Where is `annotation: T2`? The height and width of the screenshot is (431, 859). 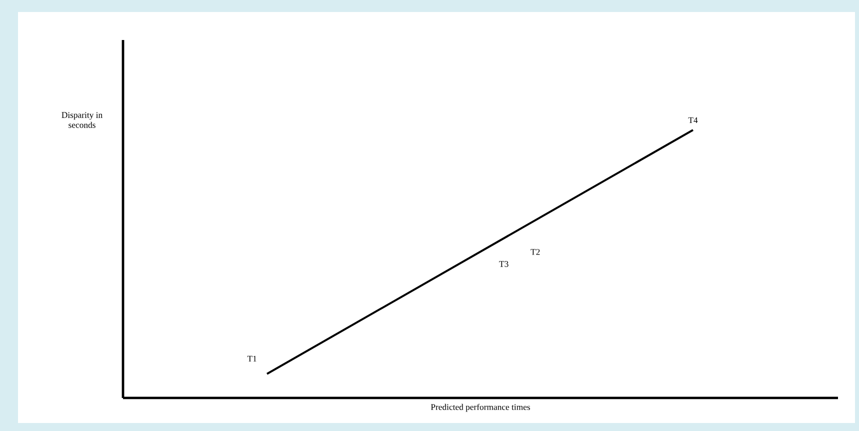
annotation: T2 is located at coordinates (535, 252).